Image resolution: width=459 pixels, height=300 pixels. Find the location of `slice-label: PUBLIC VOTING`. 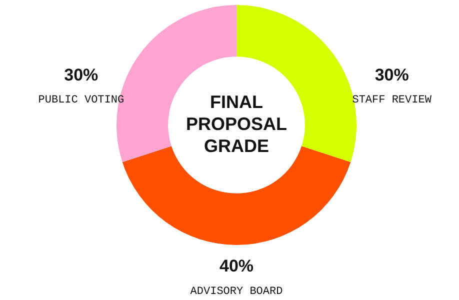

slice-label: PUBLIC VOTING is located at coordinates (81, 100).